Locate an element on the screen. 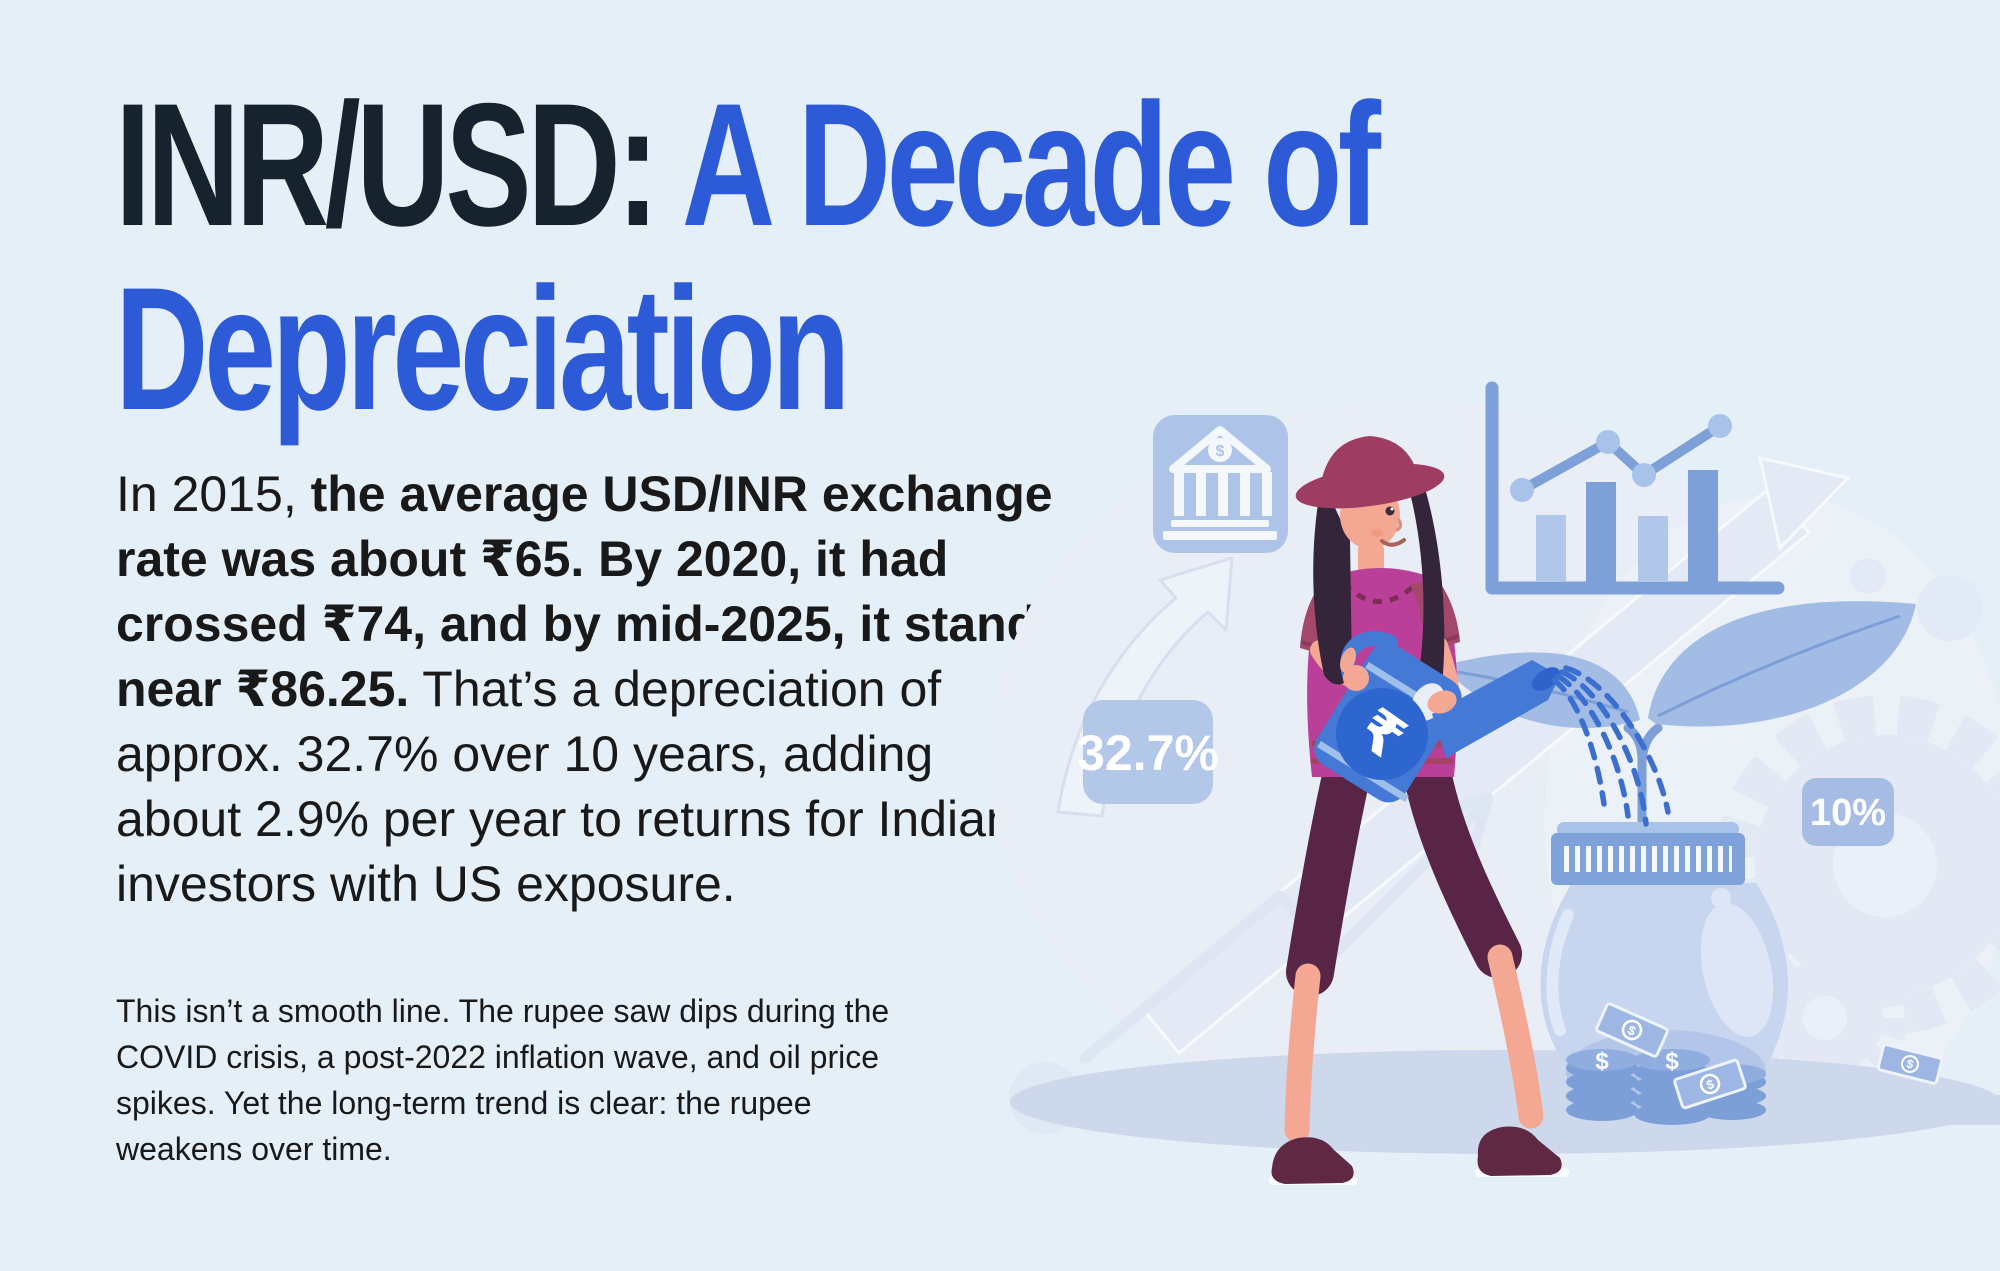 Image resolution: width=2000 pixels, height=1271 pixels. lead-run-regular-1: In 2015, is located at coordinates (213, 494).